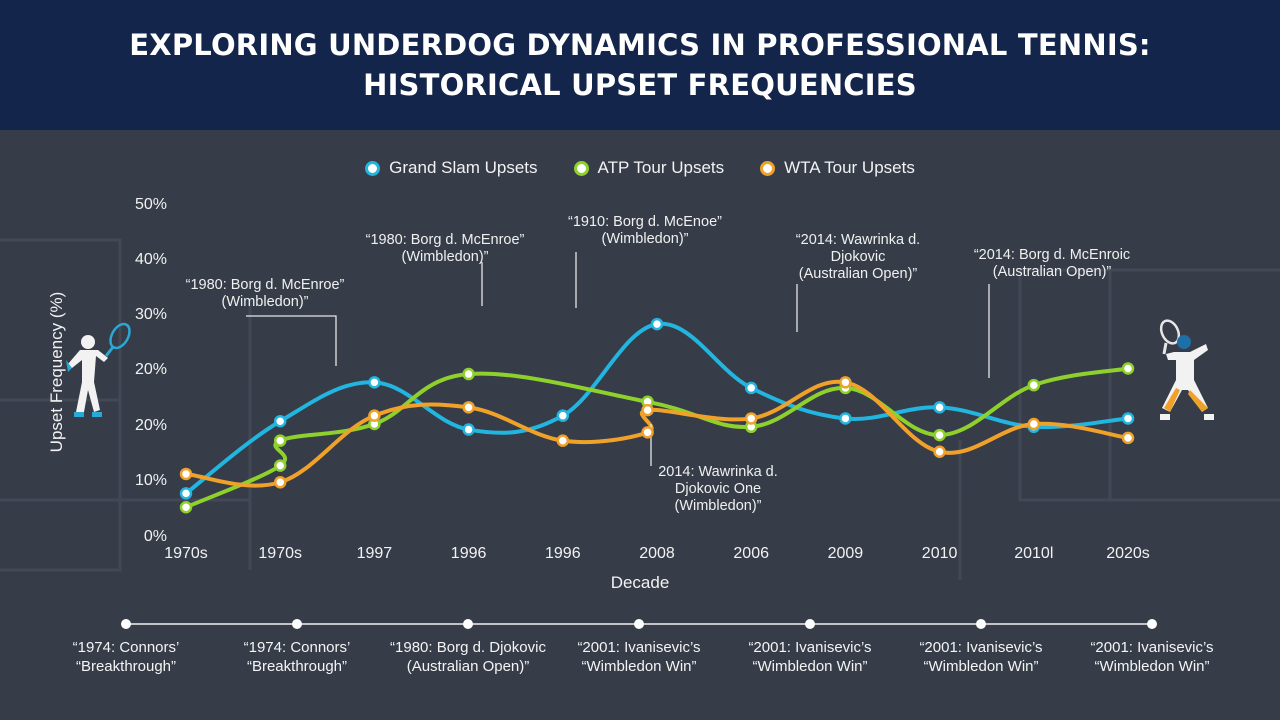 The image size is (1280, 720). I want to click on annotation-text: “1980: Borg d. McEnroe” (Wimbledon)”, so click(445, 248).